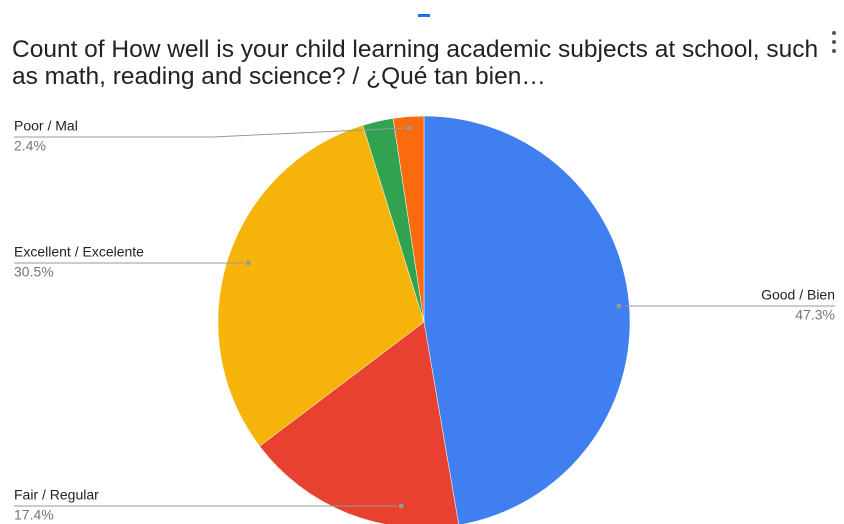 The height and width of the screenshot is (524, 844). I want to click on slice-value-label: 30.5%, so click(34, 272).